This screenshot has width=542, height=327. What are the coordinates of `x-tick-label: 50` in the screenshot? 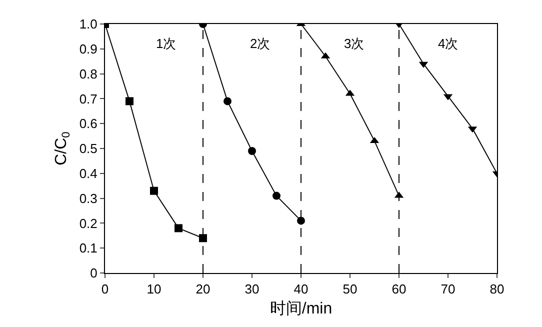 It's located at (350, 289).